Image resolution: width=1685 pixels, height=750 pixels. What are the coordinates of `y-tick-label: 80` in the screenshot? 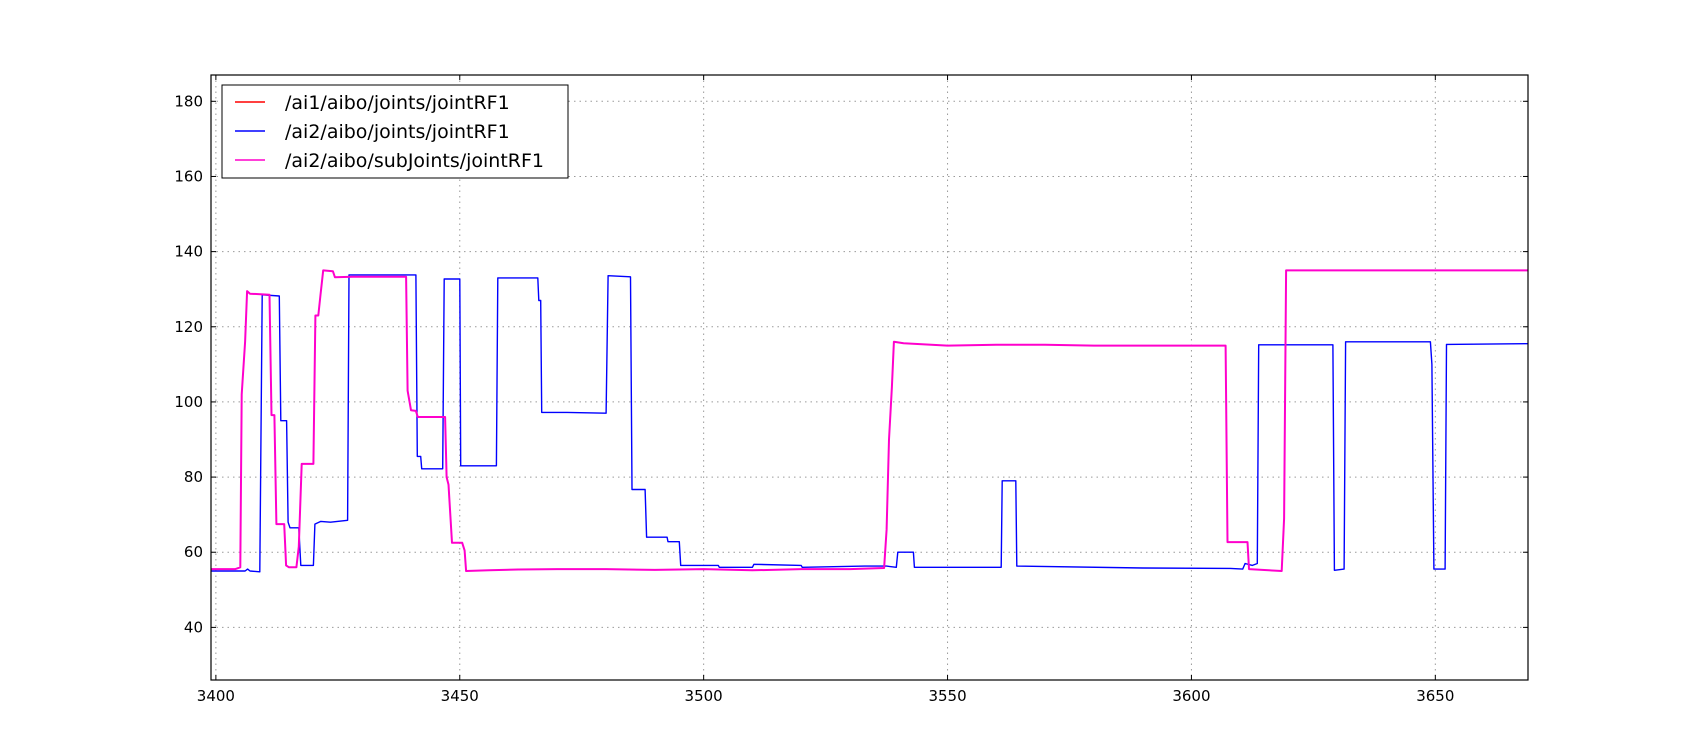 It's located at (193, 477).